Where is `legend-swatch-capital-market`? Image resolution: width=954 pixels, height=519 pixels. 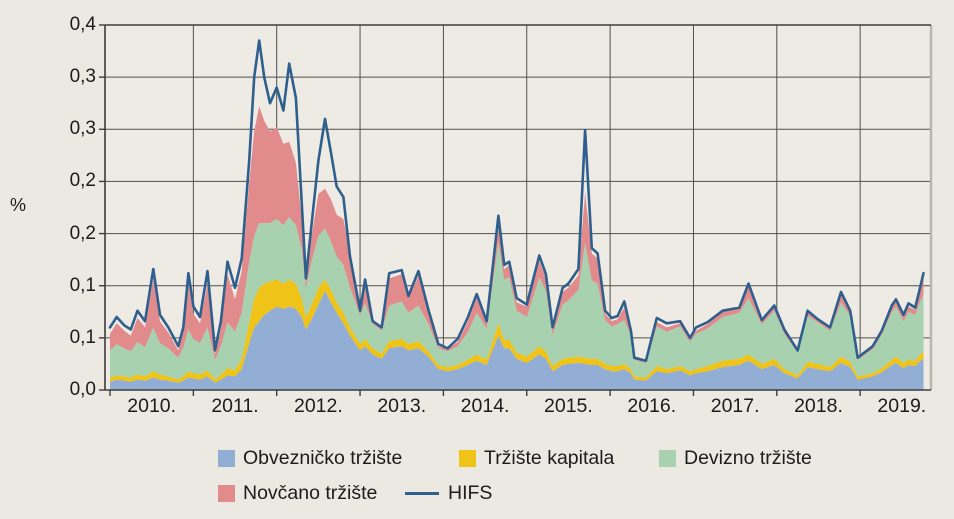
legend-swatch-capital-market is located at coordinates (467, 458).